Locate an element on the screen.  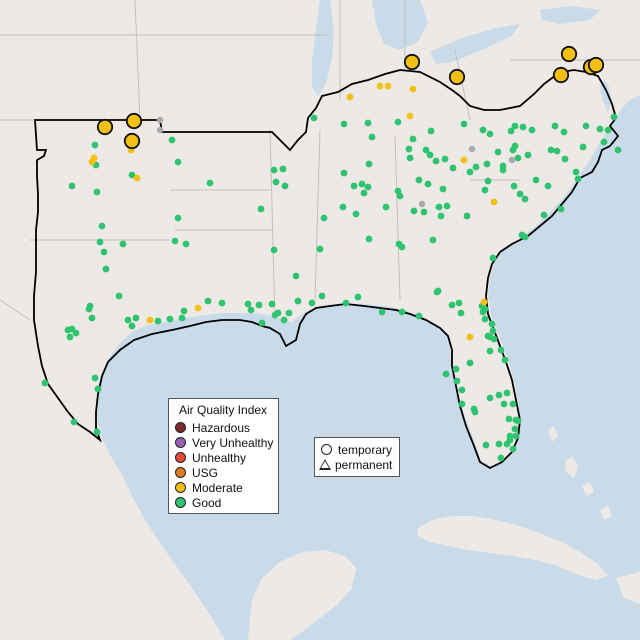
lake-ontario is located at coordinates (570, 15).